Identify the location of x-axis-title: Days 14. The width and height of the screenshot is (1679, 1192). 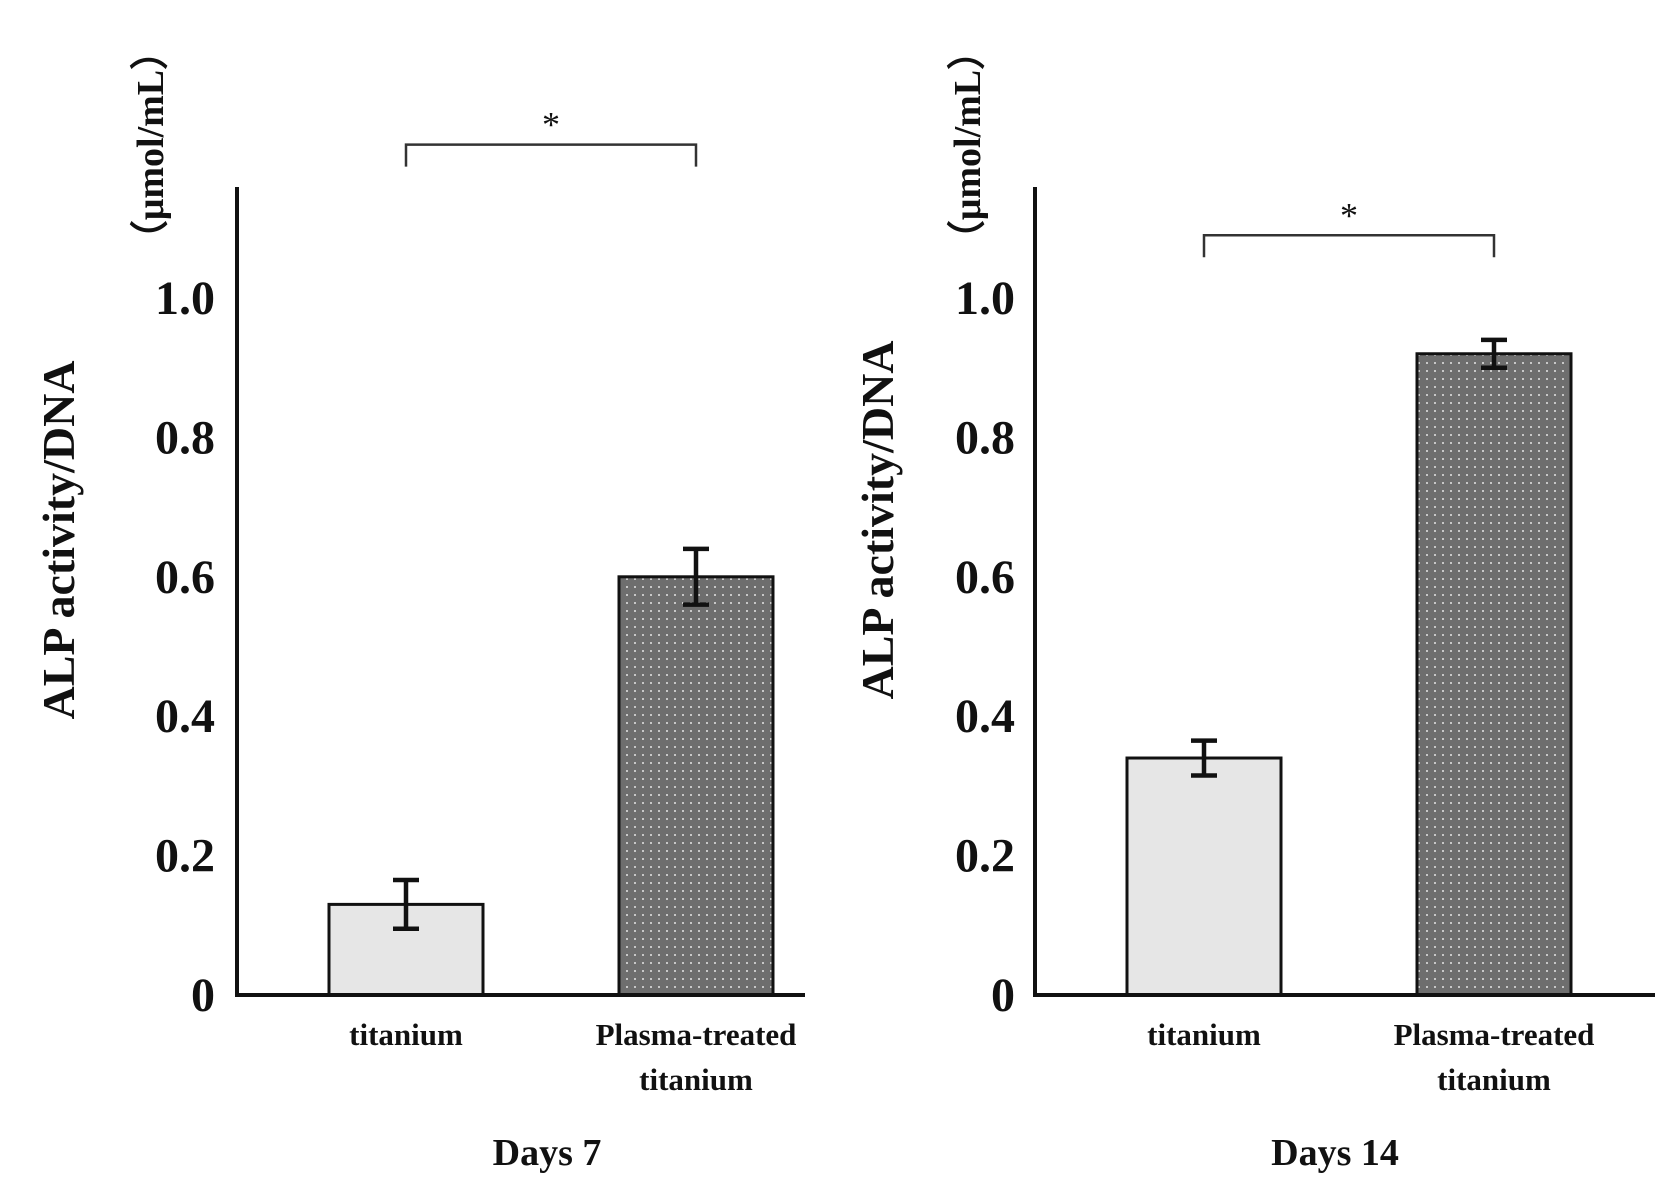
(1335, 1153).